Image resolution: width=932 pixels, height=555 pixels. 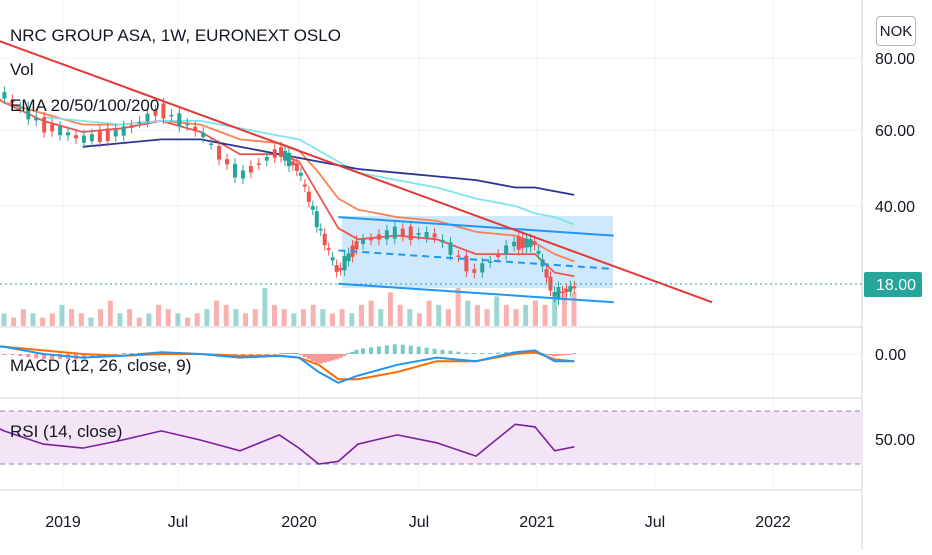 What do you see at coordinates (476, 259) in the screenshot?
I see `channel-mid-line` at bounding box center [476, 259].